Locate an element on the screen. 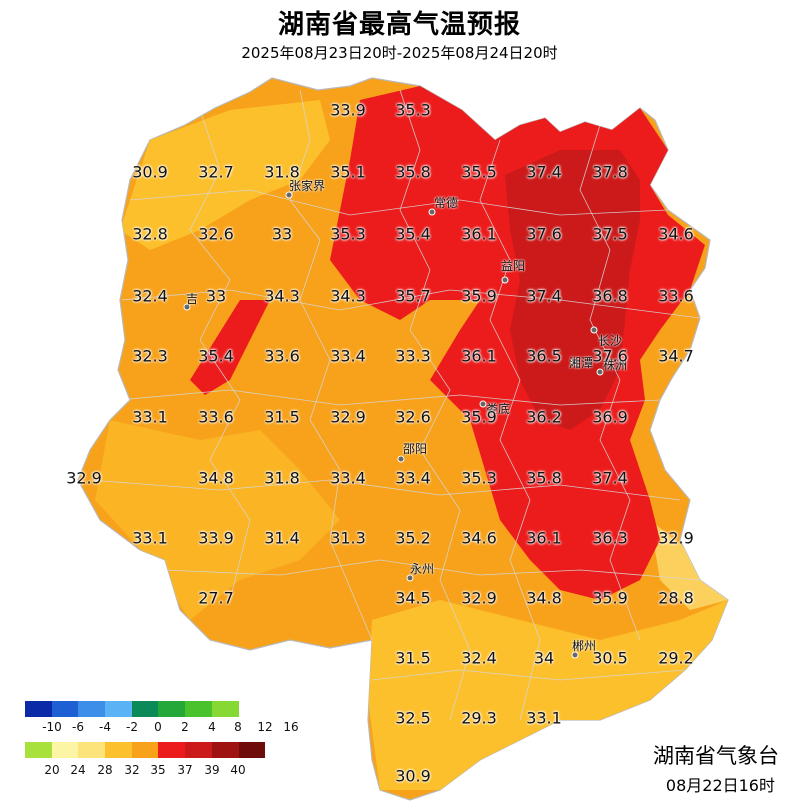 The image size is (799, 810). legend-label: 37 is located at coordinates (185, 770).